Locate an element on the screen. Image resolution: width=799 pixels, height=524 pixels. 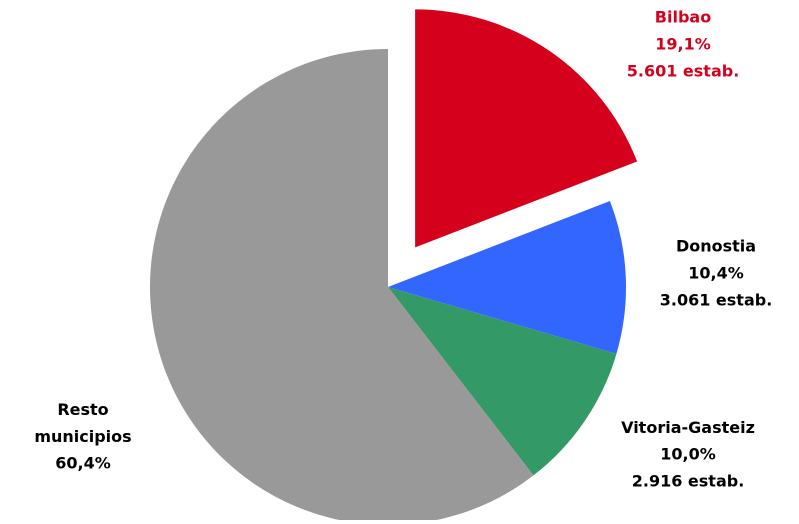
label-line: Vitoria-Gasteiz is located at coordinates (688, 427).